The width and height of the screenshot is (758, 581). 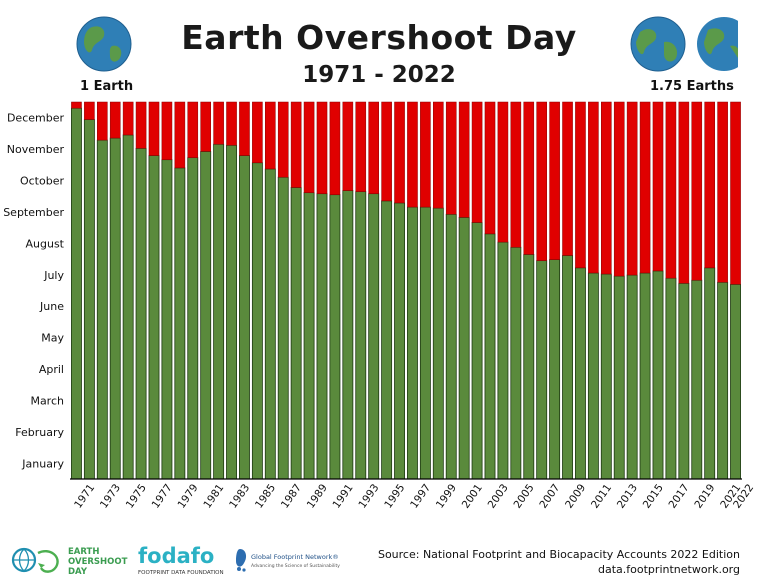 I want to click on x-tick-label: 2013, so click(x=627, y=496).